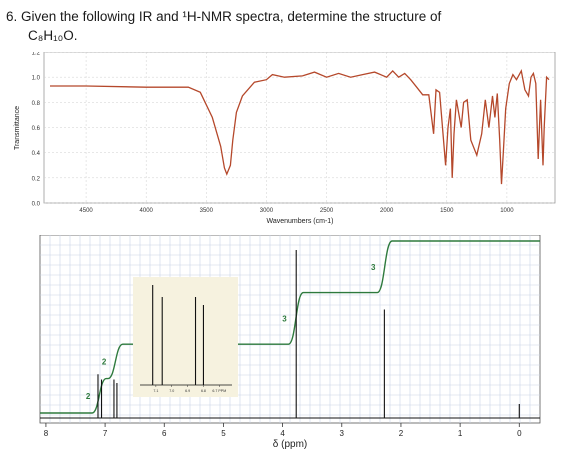  I want to click on ir-x-tick-label: 1000, so click(507, 211).